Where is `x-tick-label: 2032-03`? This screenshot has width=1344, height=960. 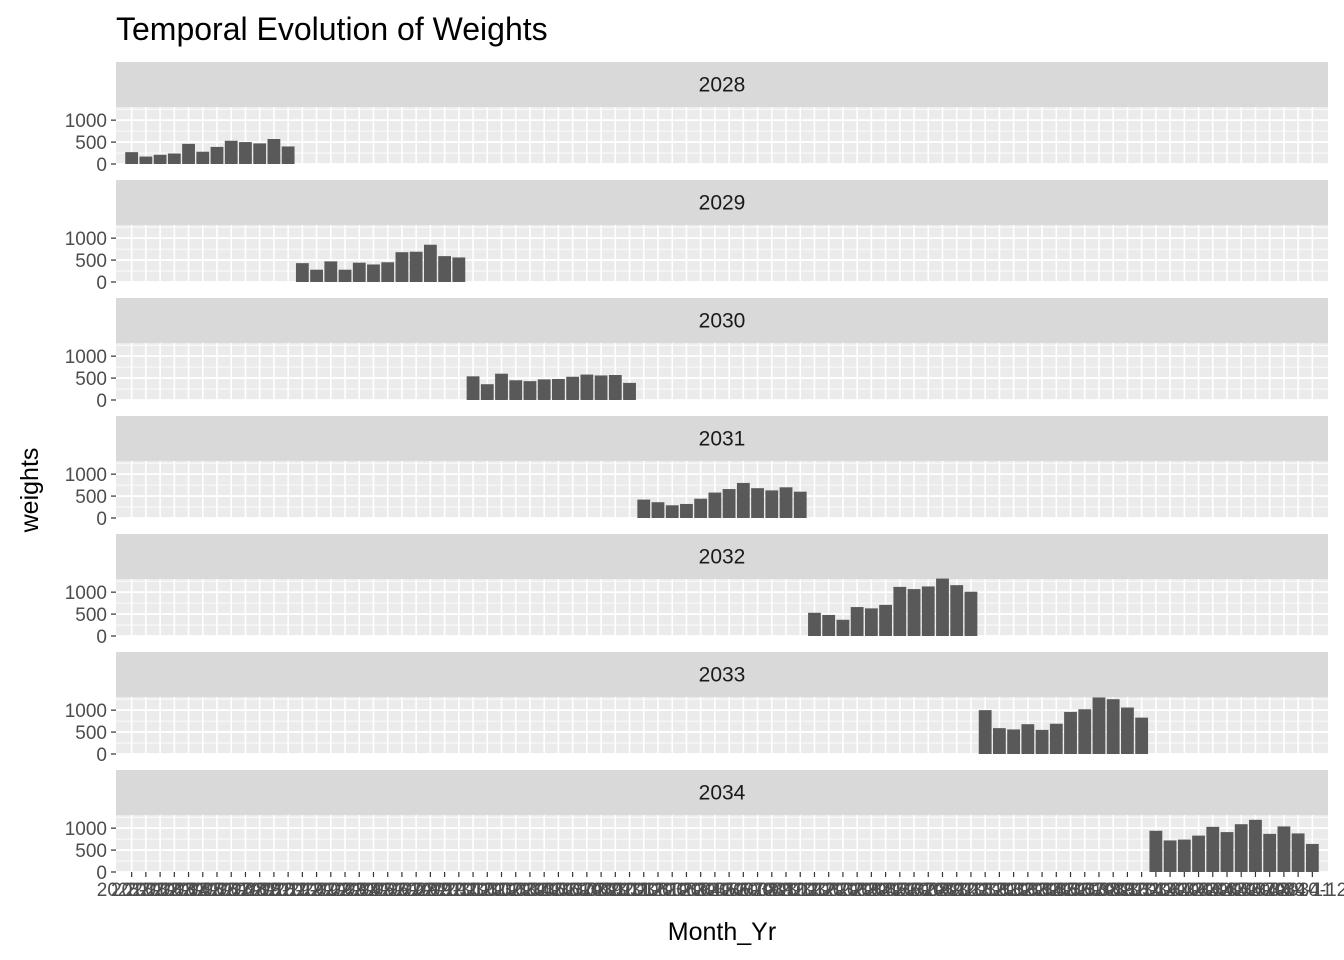 x-tick-label: 2032-03 is located at coordinates (843, 890).